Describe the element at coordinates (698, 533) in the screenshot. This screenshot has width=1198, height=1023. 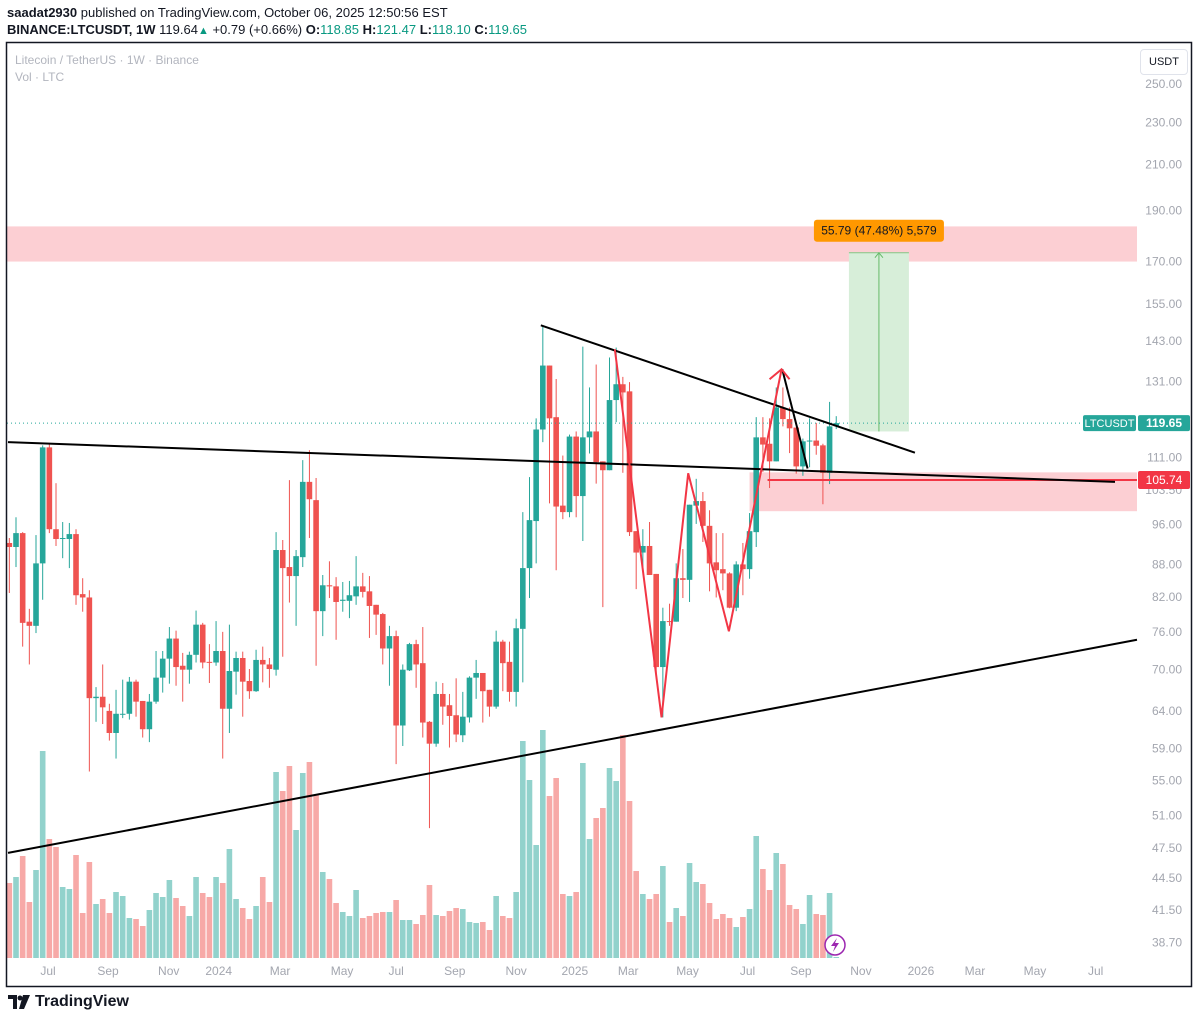
I see `zigzag-pattern` at that location.